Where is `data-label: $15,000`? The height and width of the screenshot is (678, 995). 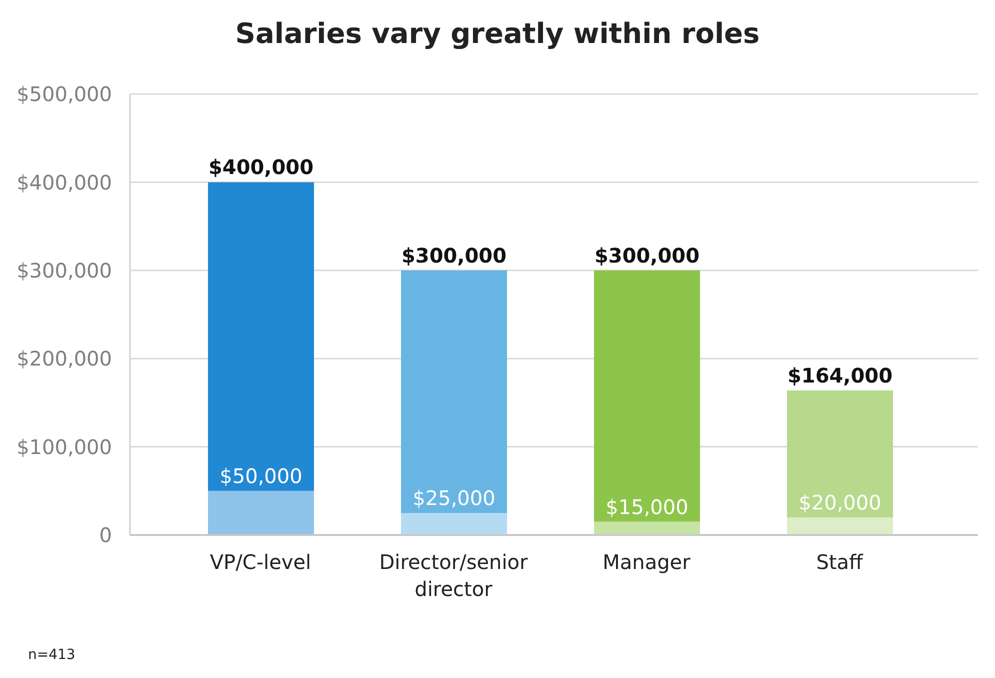
data-label: $15,000 is located at coordinates (647, 506).